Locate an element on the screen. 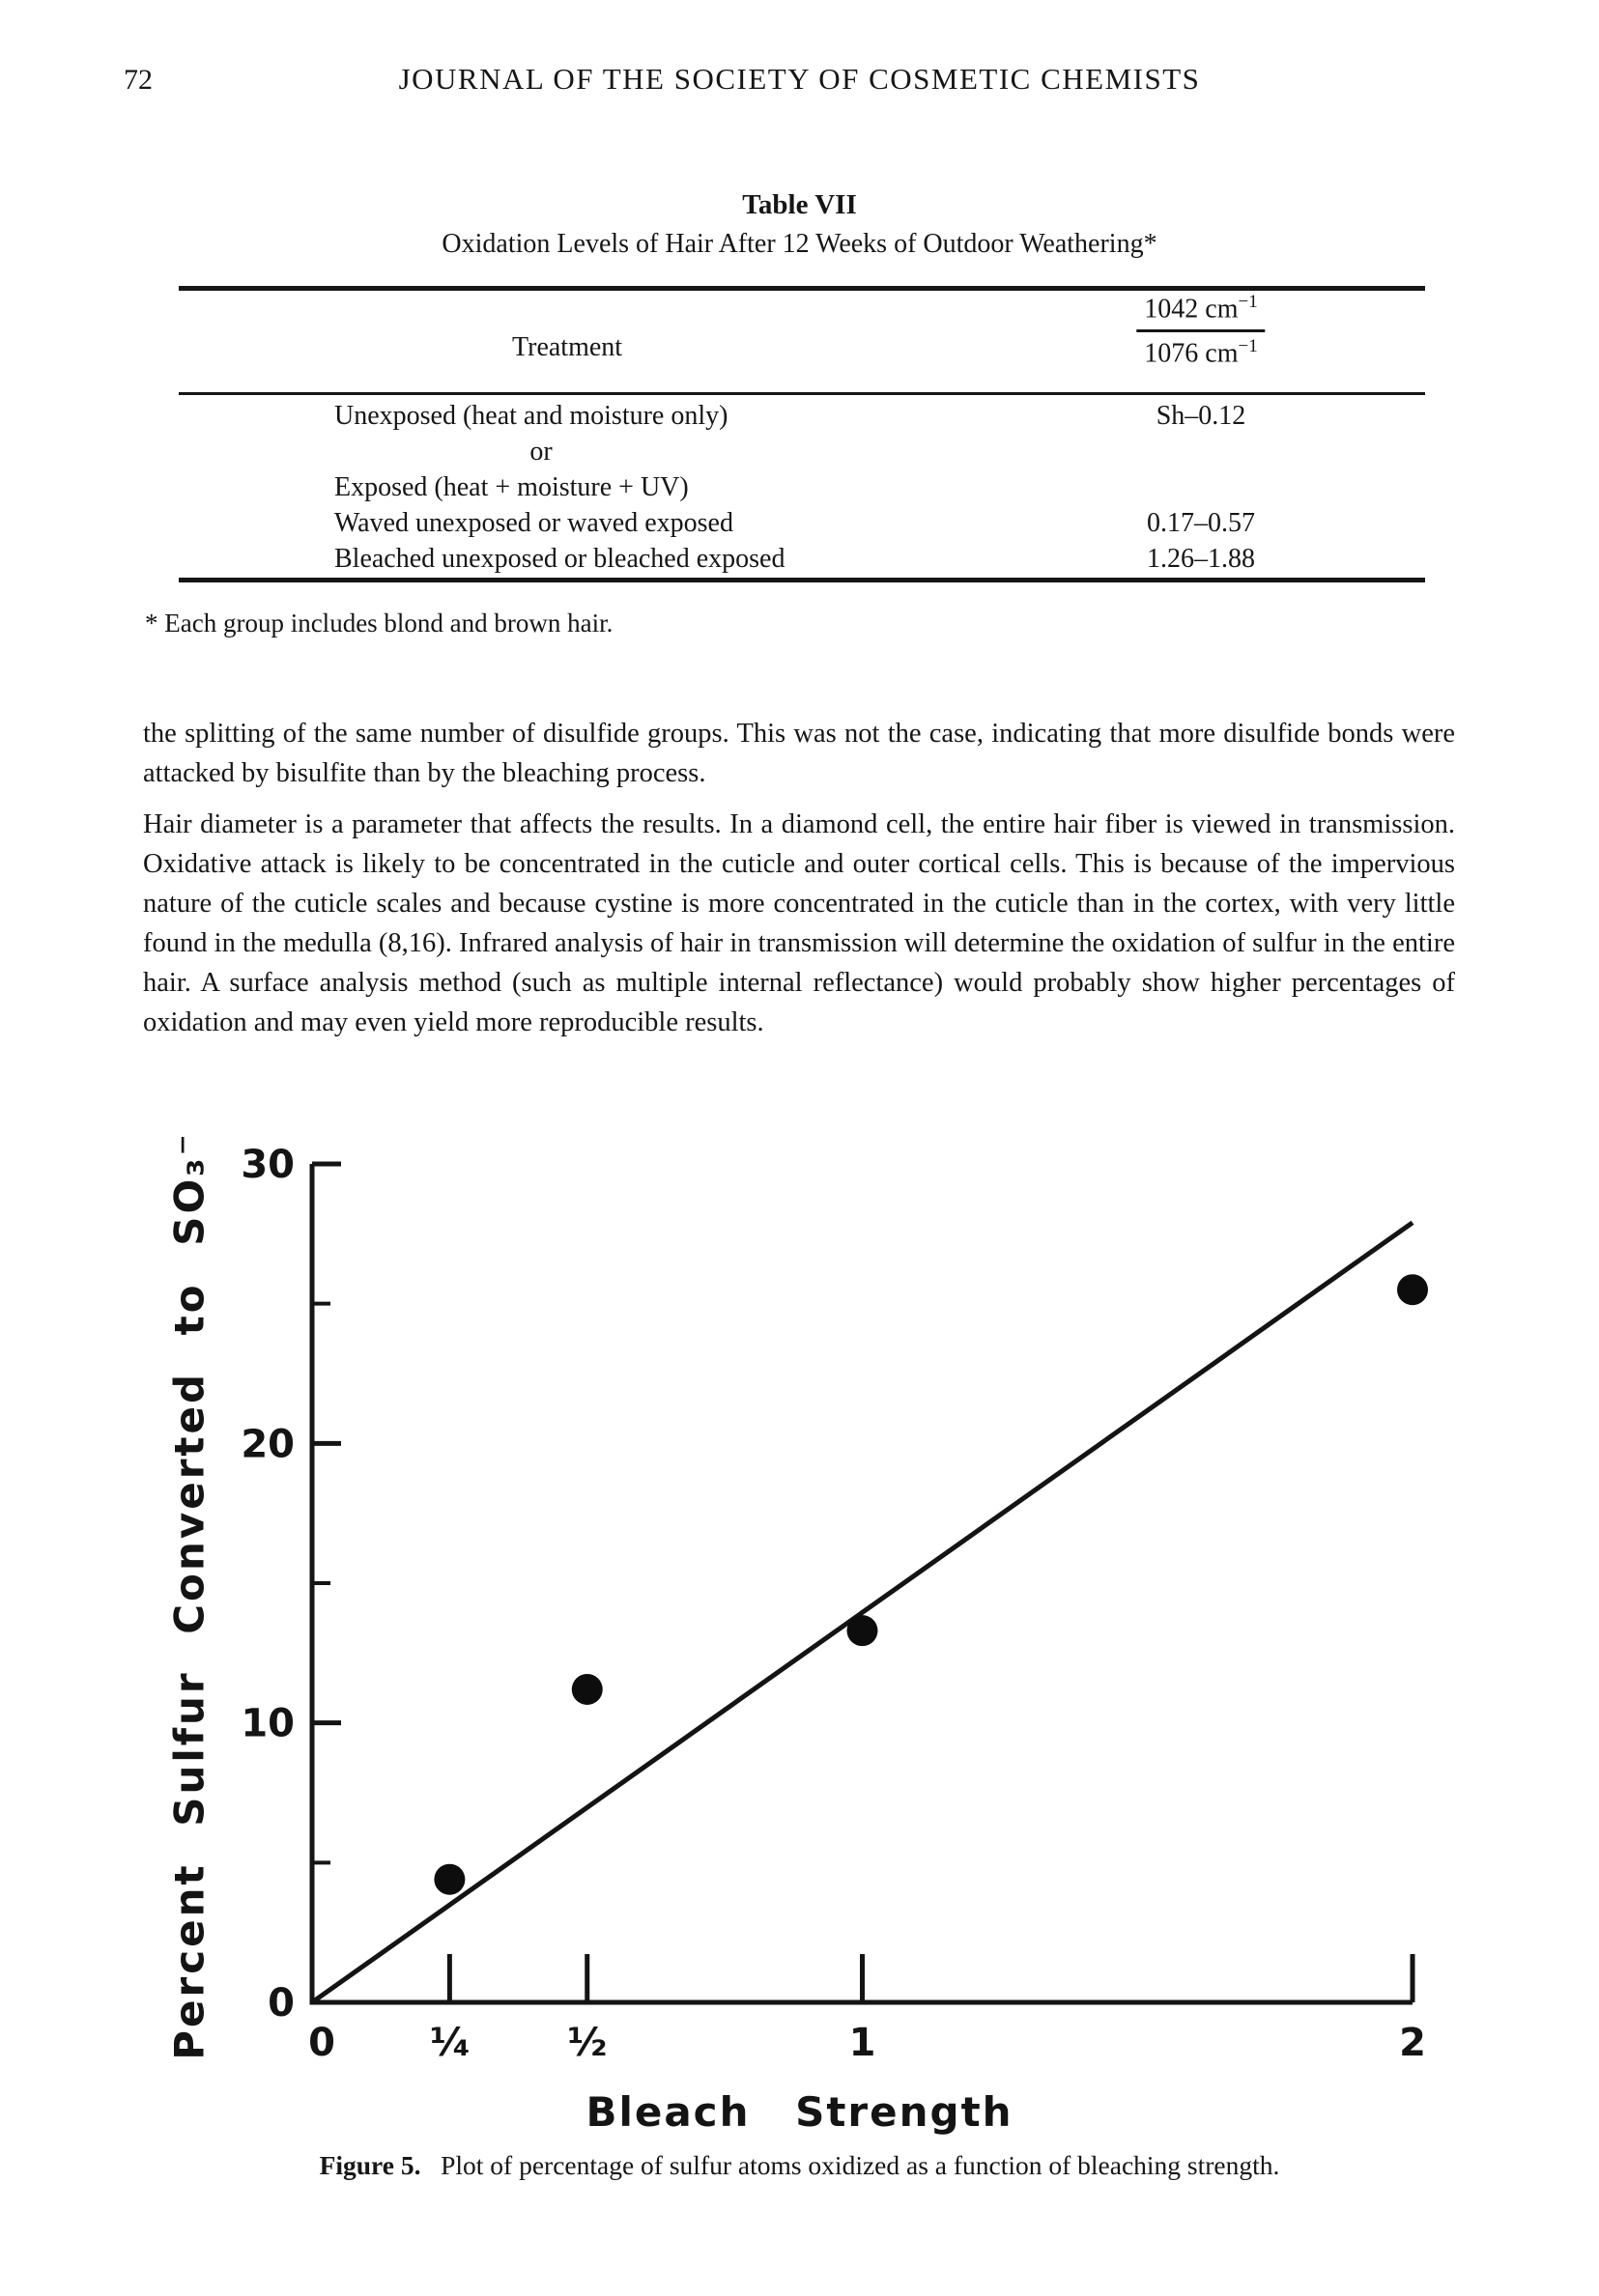 The image size is (1599, 2296). value-cell: 0.17–0.57 is located at coordinates (1201, 523).